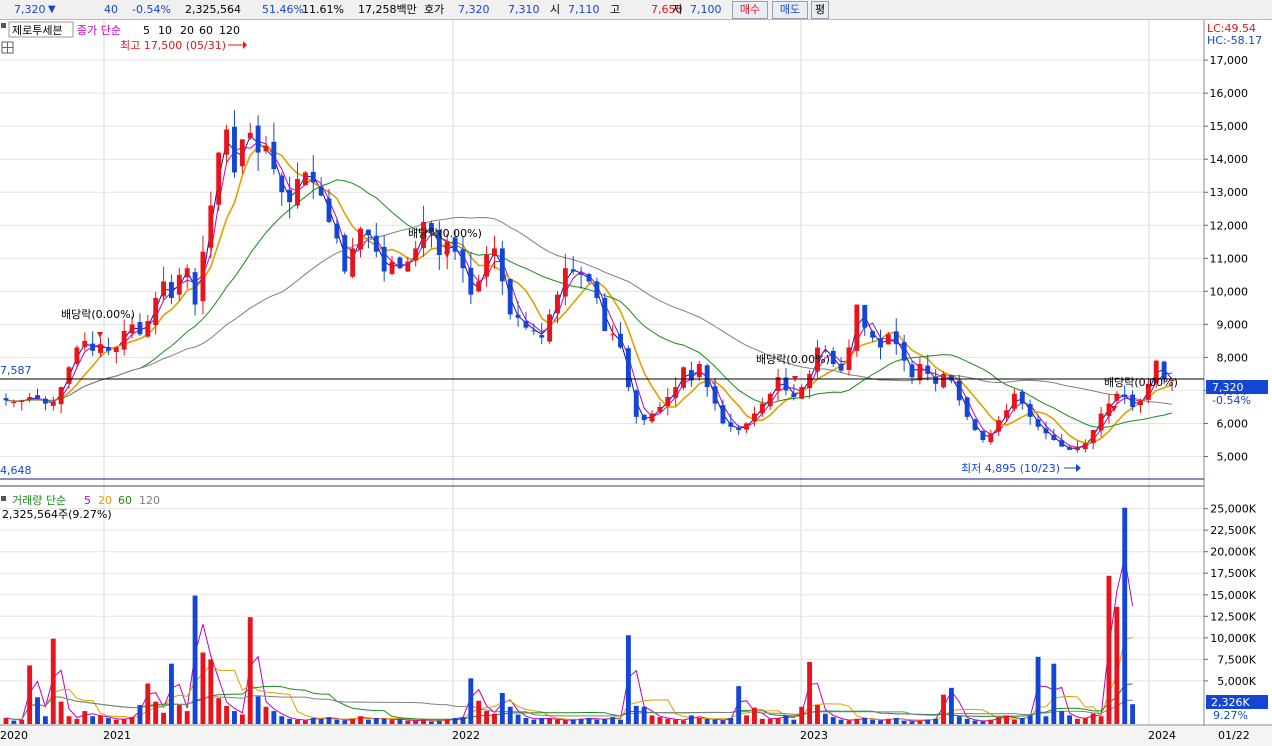  I want to click on down-arrow-icon: ▼, so click(52, 9).